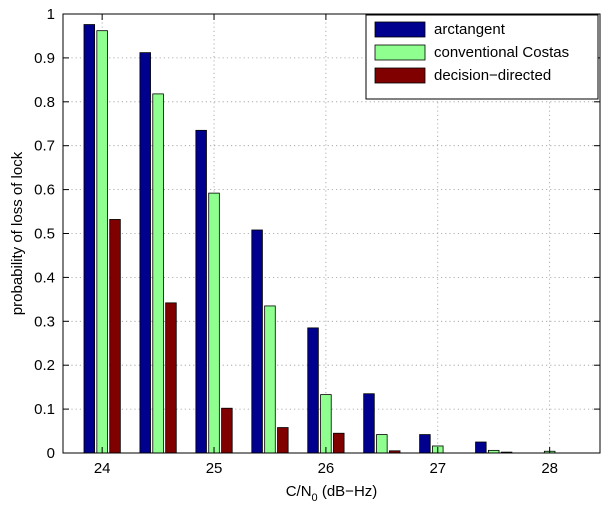  Describe the element at coordinates (315, 498) in the screenshot. I see `x-axis-title-subscript: 0` at that location.